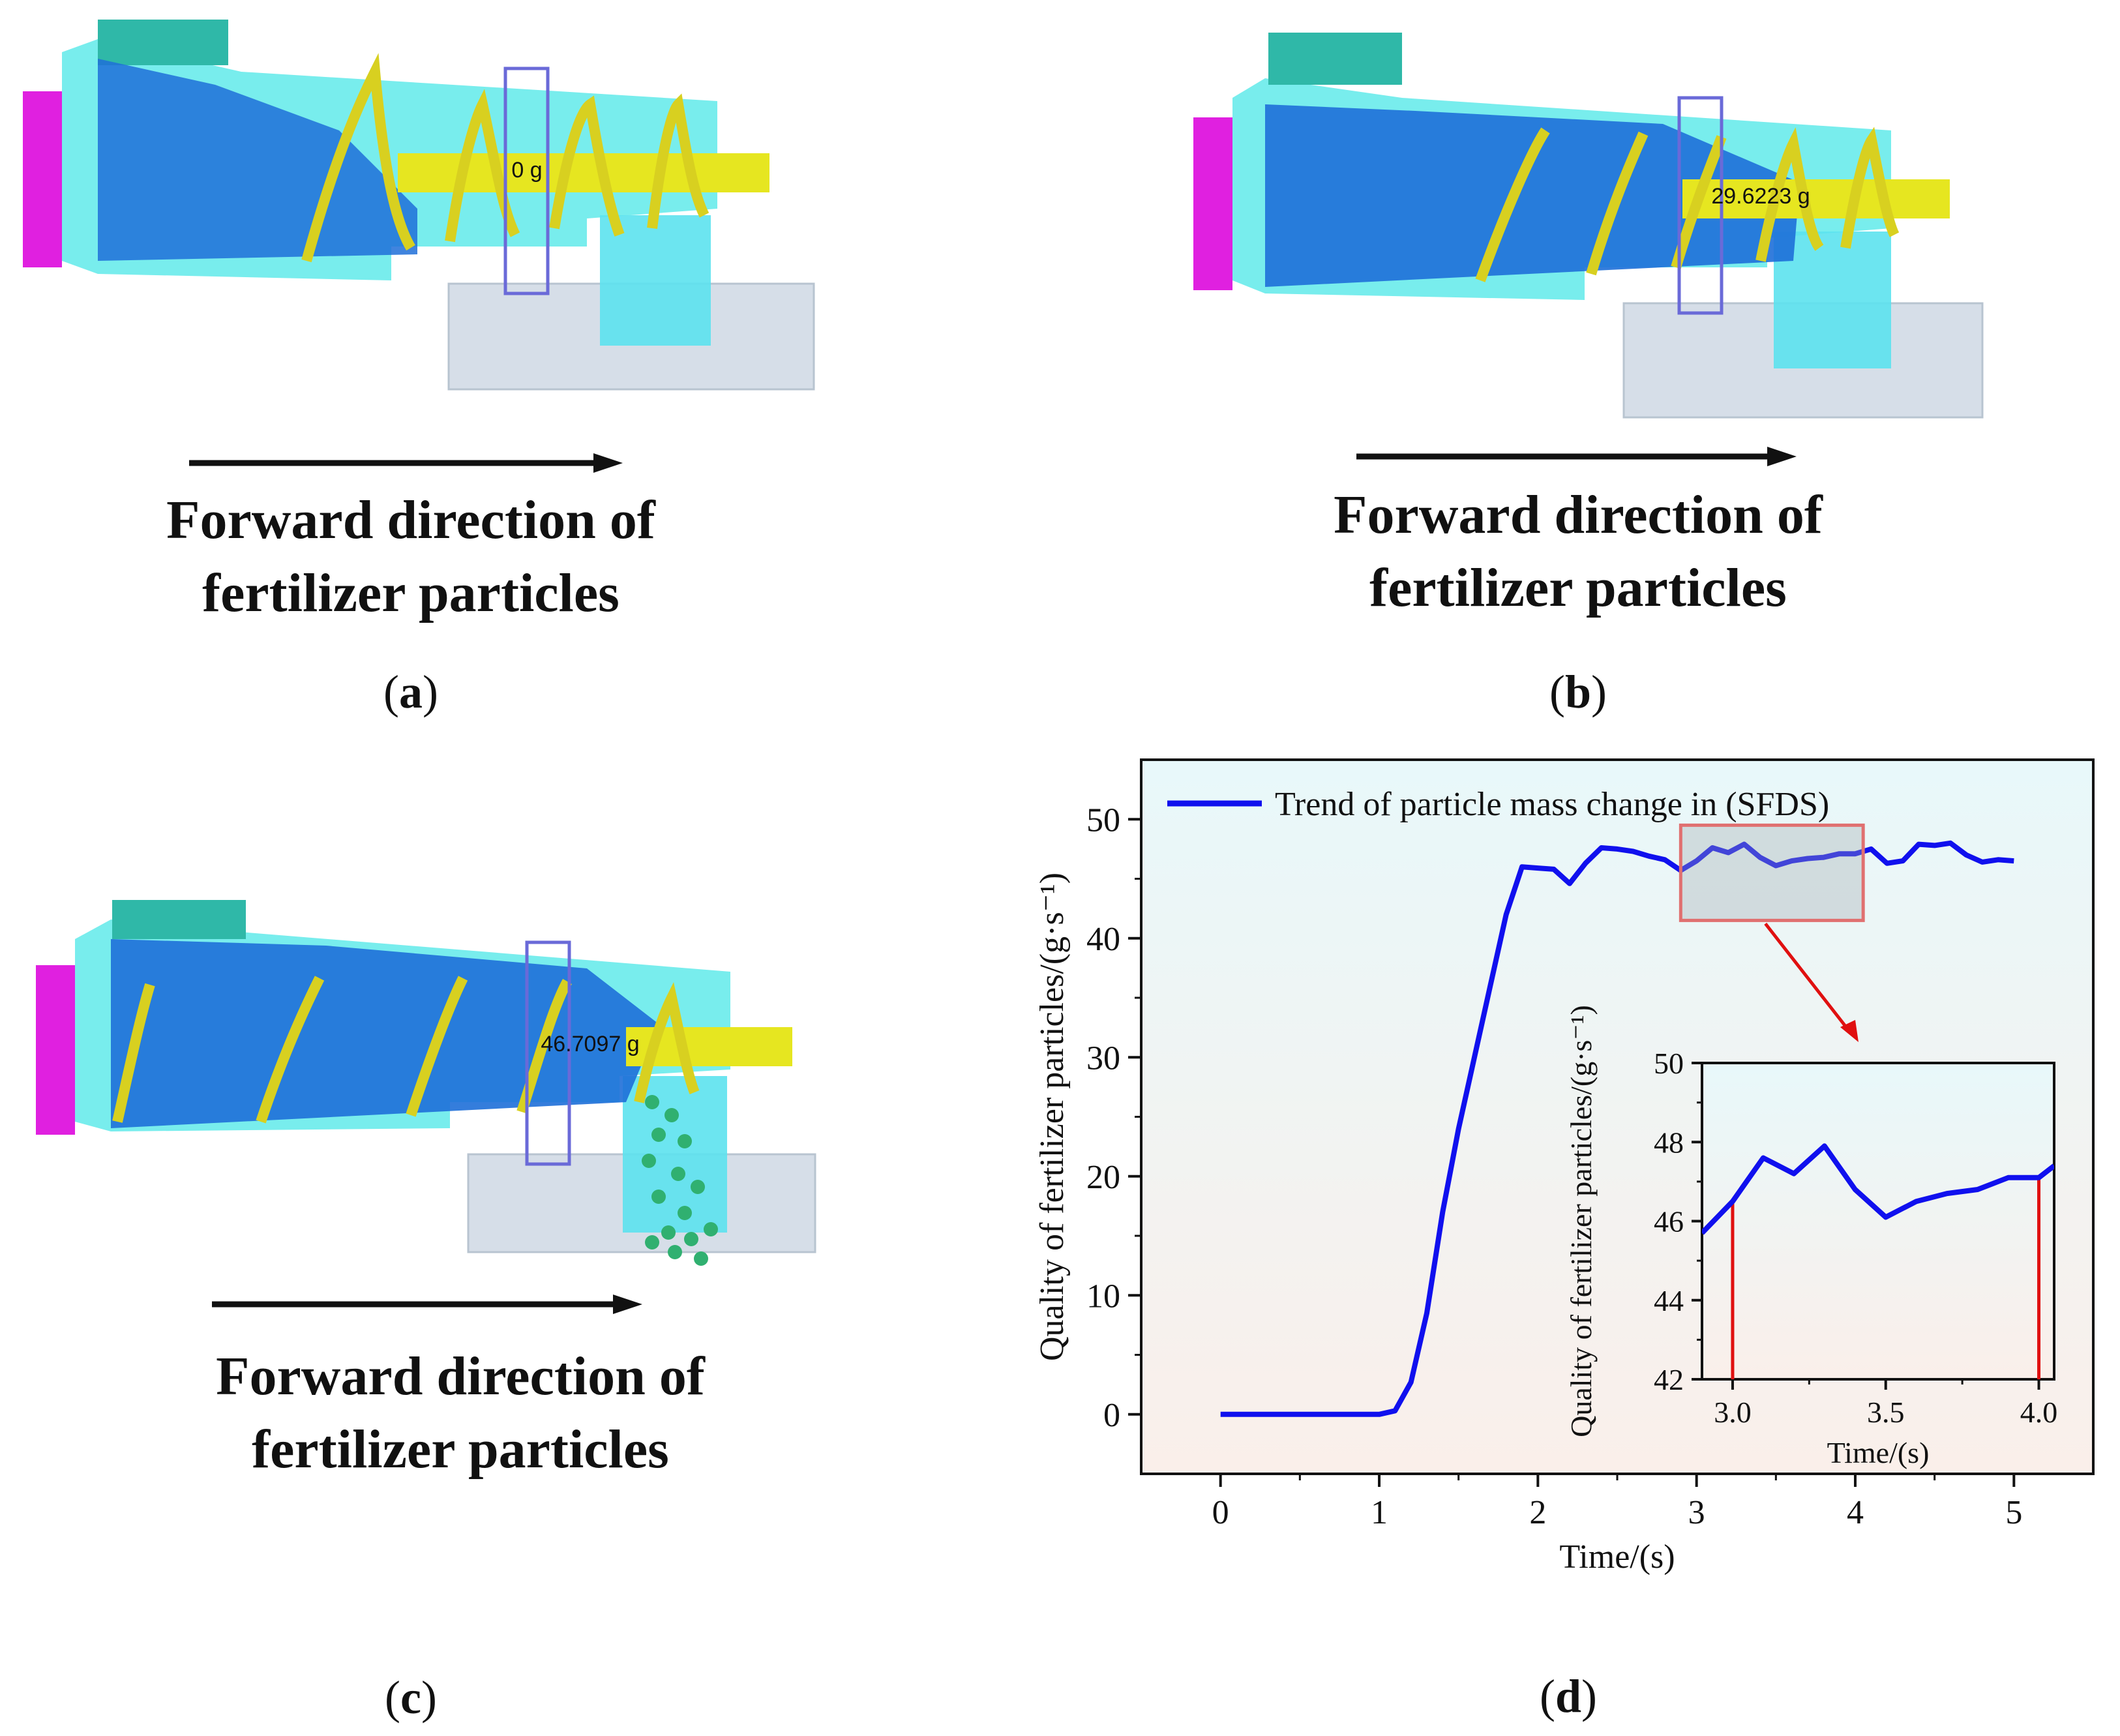 This screenshot has width=2120, height=1736. I want to click on zoom-arrow-line, so click(1807, 977).